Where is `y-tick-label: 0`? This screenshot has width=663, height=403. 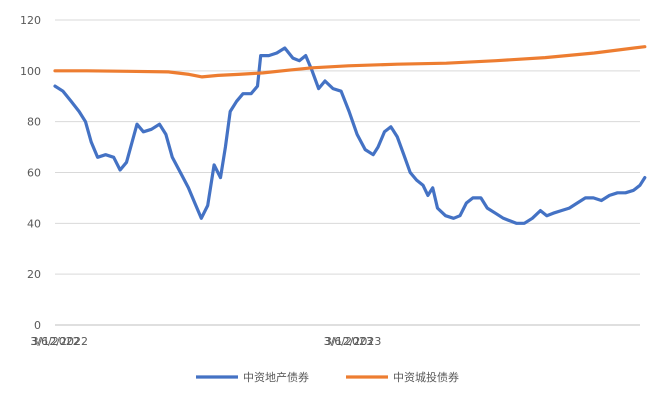
y-tick-label: 0 is located at coordinates (37, 325).